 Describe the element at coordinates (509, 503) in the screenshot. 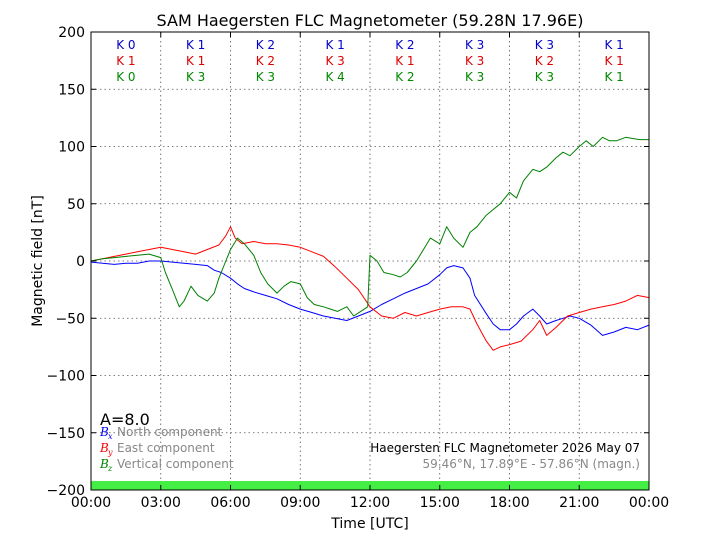

I see `x-tick-label: 18:00` at that location.